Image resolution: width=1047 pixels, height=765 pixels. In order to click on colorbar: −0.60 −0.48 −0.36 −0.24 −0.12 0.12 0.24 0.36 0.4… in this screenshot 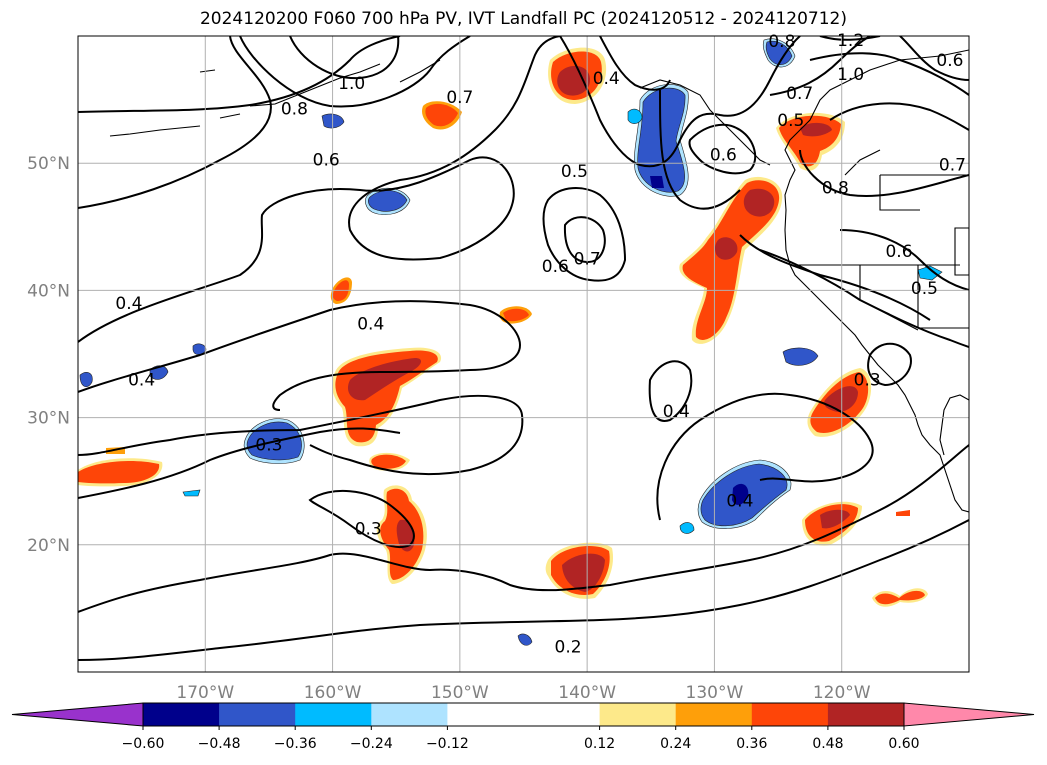, I will do `click(523, 727)`.